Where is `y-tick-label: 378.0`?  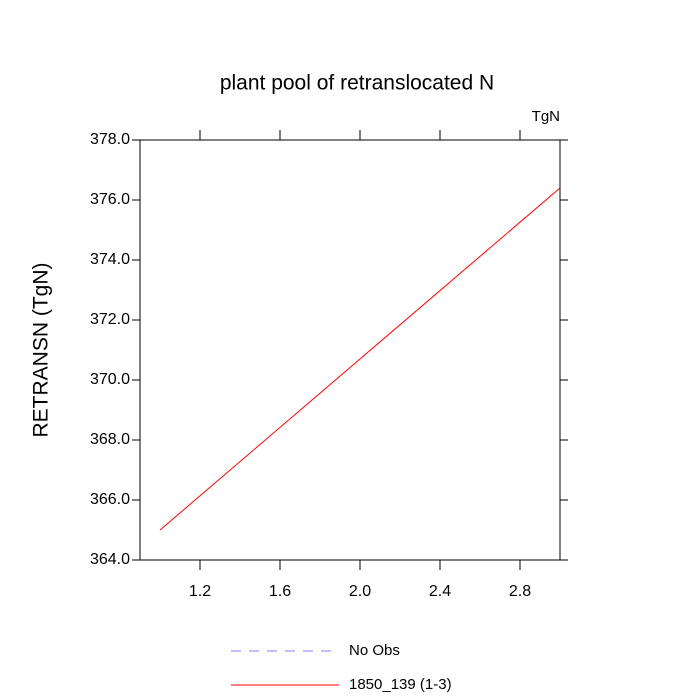
y-tick-label: 378.0 is located at coordinates (110, 139).